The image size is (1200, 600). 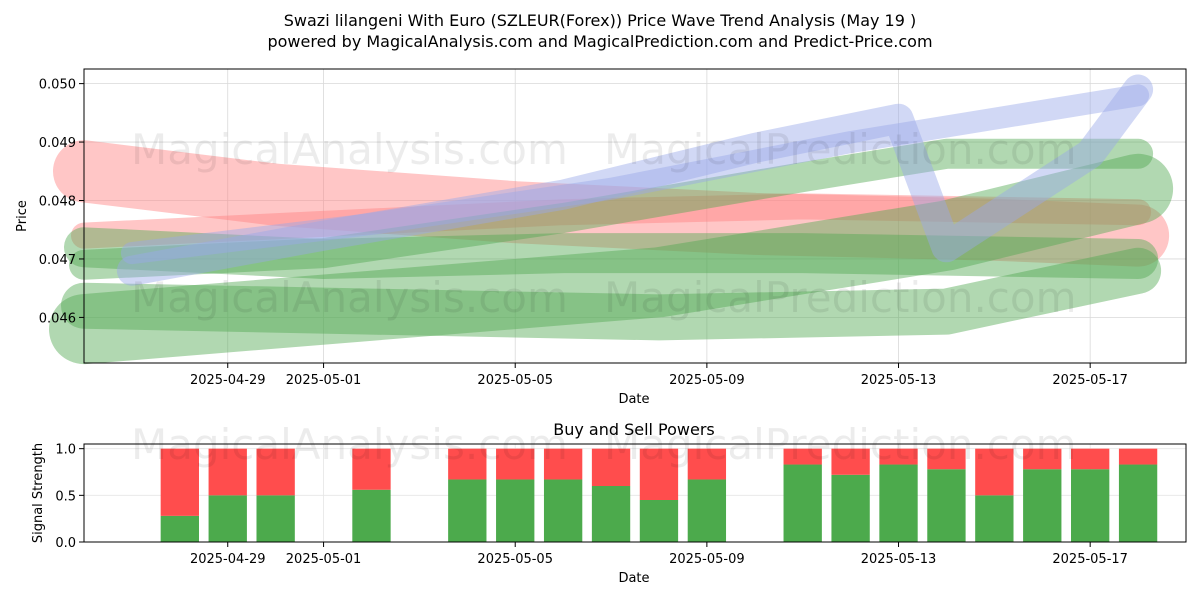 What do you see at coordinates (633, 578) in the screenshot?
I see `power-x-axis-label: Date` at bounding box center [633, 578].